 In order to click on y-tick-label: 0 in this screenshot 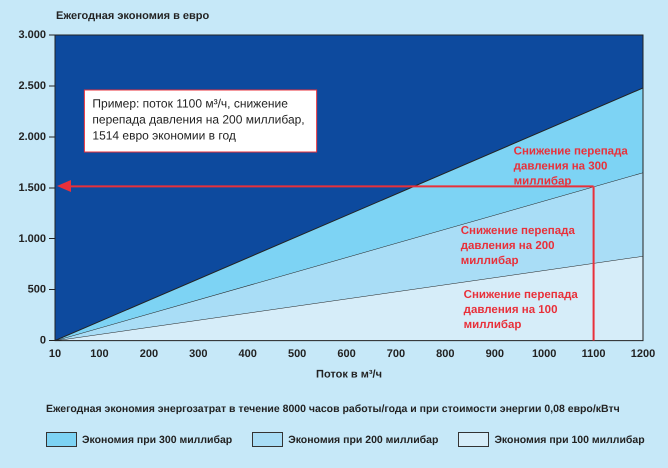, I will do `click(43, 340)`.